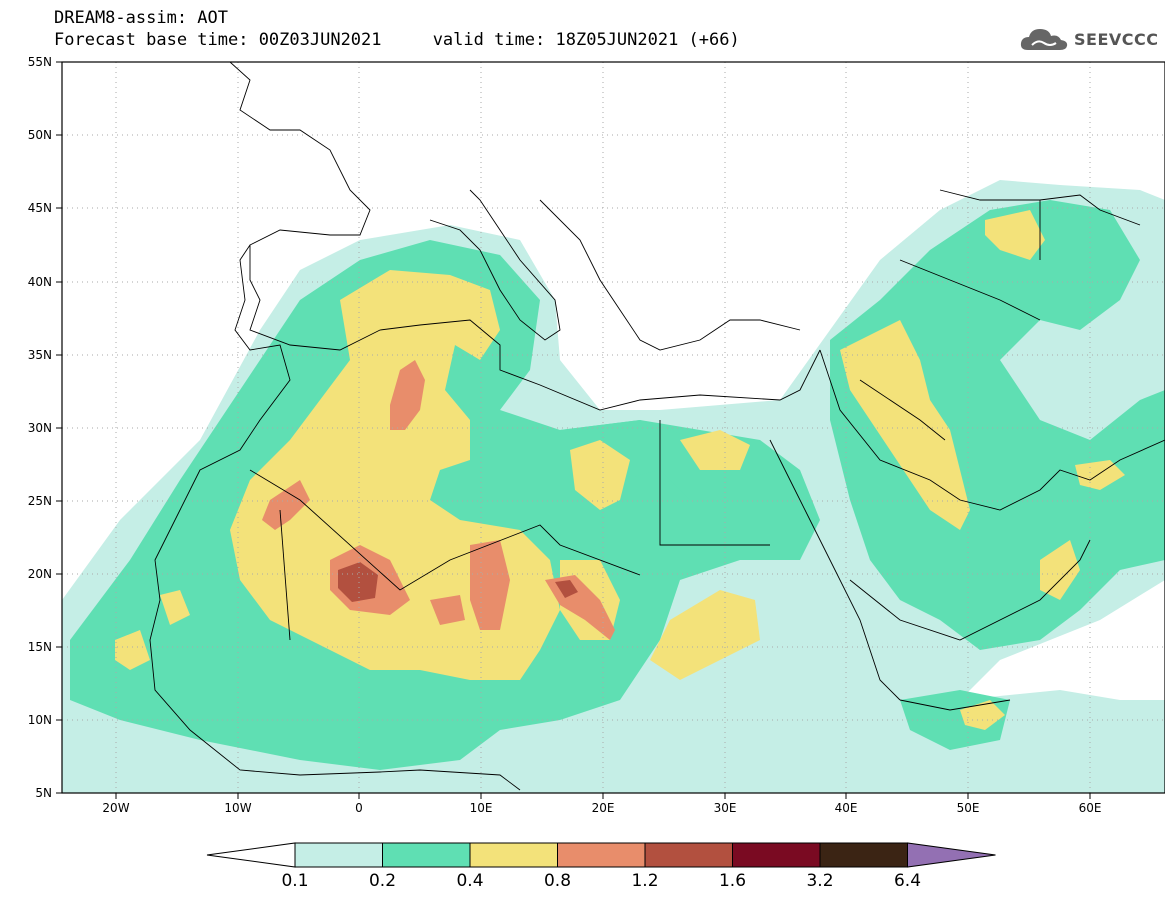 The height and width of the screenshot is (905, 1165). Describe the element at coordinates (907, 881) in the screenshot. I see `colorbar-label: 6.4` at that location.